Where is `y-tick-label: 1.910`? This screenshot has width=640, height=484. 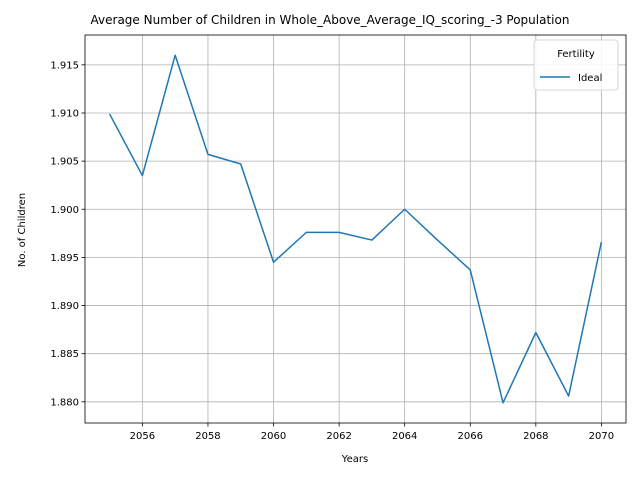
y-tick-label: 1.910 is located at coordinates (64, 113).